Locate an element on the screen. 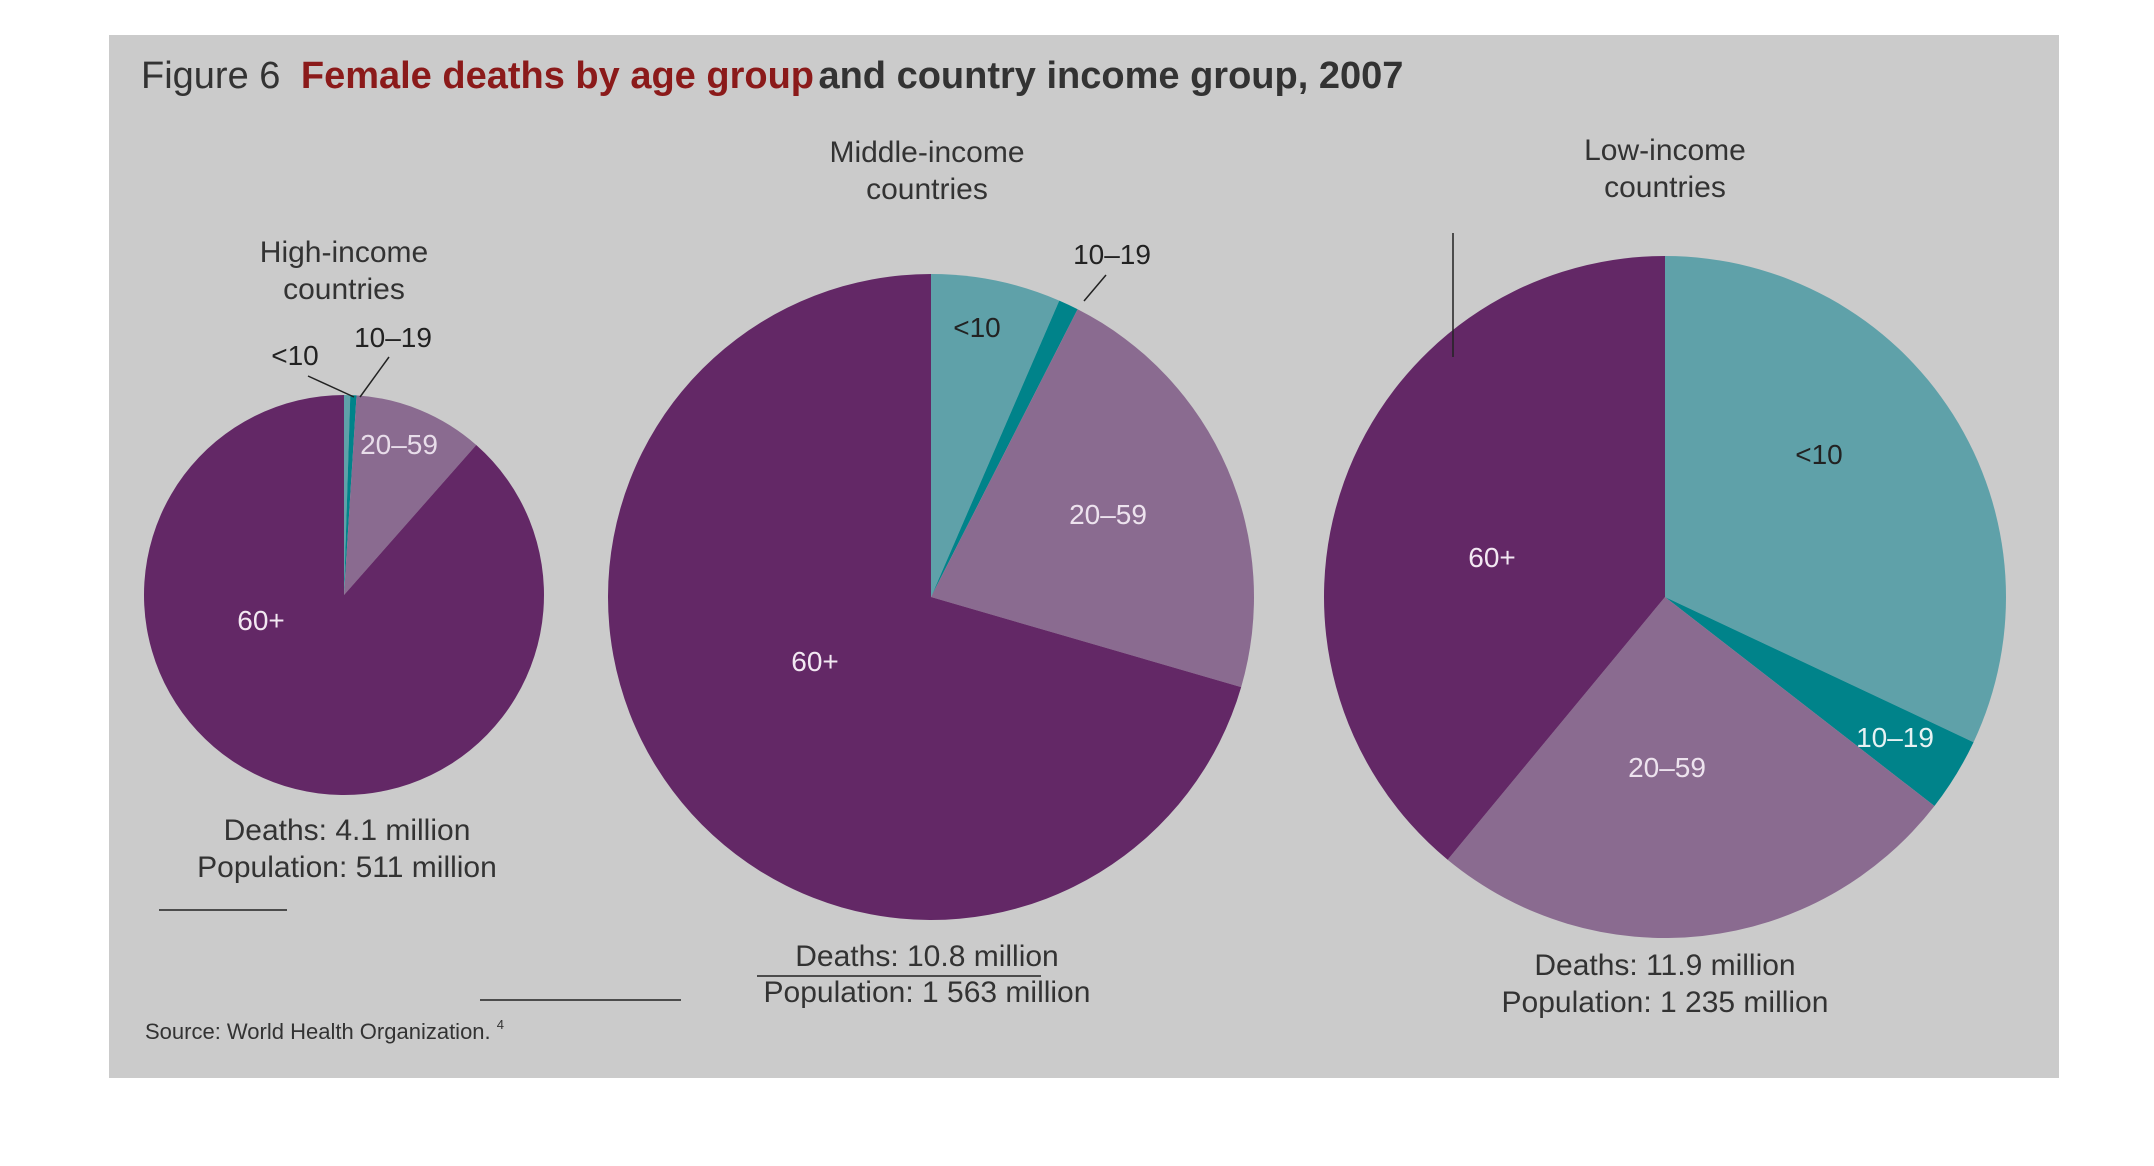  figure-title-rest: and country income group, 2007 is located at coordinates (1110, 76).